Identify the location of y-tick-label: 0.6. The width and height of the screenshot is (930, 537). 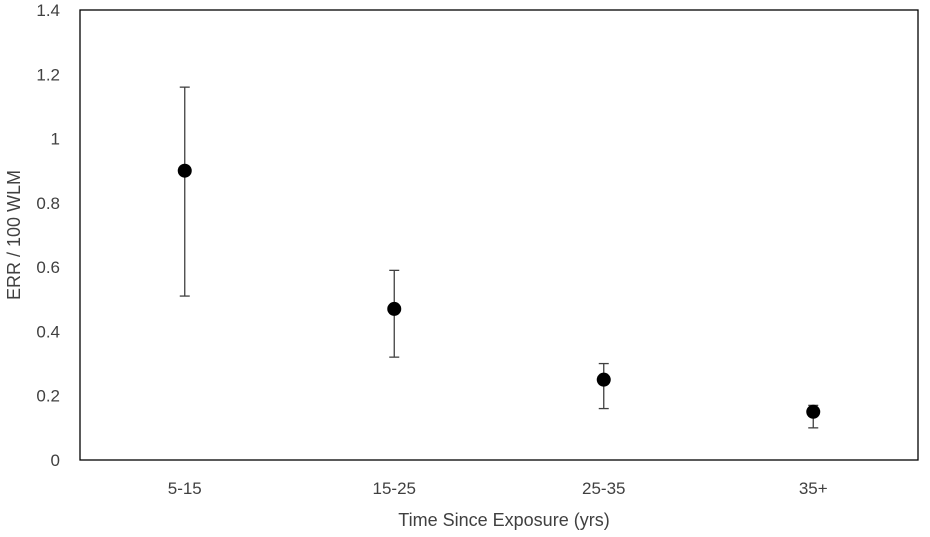
(48, 267).